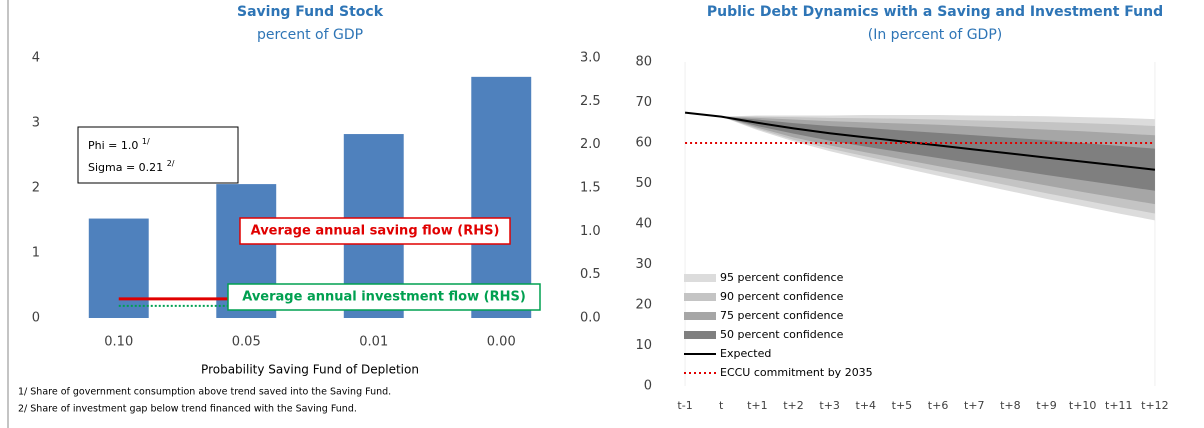 Image resolution: width=1204 pixels, height=428 pixels. Describe the element at coordinates (829, 405) in the screenshot. I see `x-tick-label: t+3` at that location.